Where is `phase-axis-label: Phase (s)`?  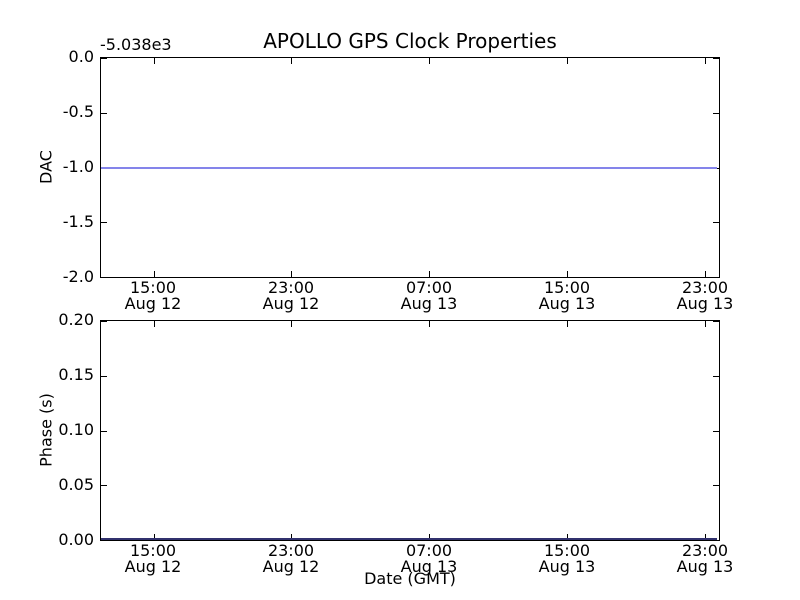 phase-axis-label: Phase (s) is located at coordinates (46, 430).